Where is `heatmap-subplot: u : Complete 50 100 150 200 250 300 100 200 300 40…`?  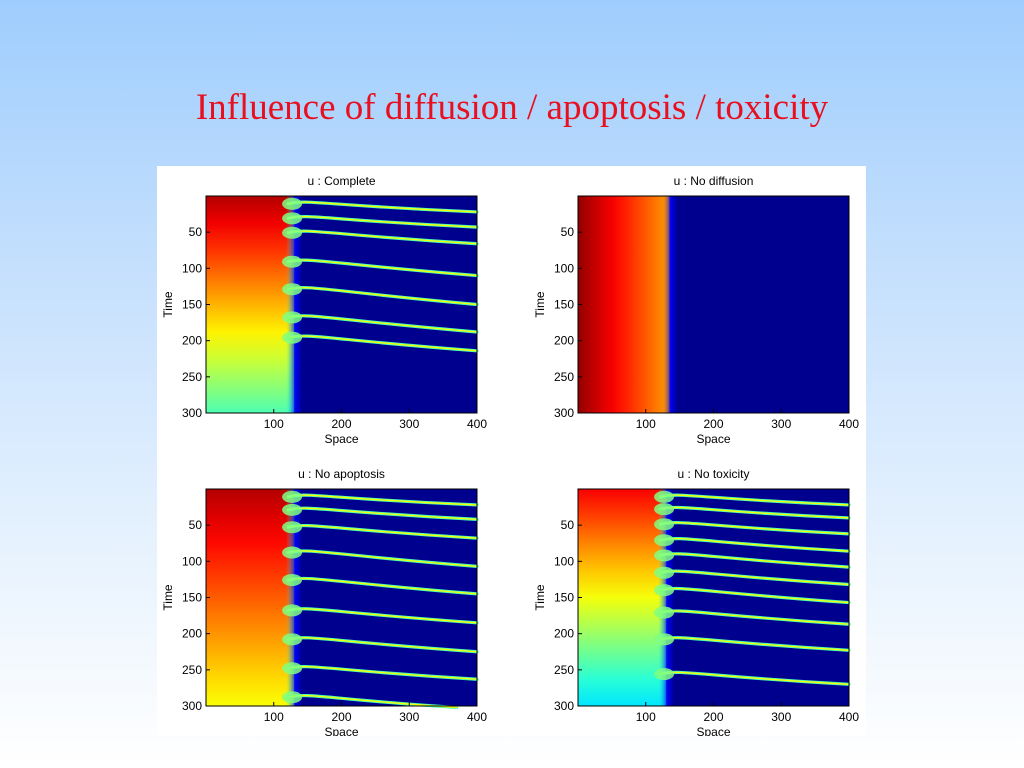 heatmap-subplot: u : Complete 50 100 150 200 250 300 100 200 300 40… is located at coordinates (324, 310).